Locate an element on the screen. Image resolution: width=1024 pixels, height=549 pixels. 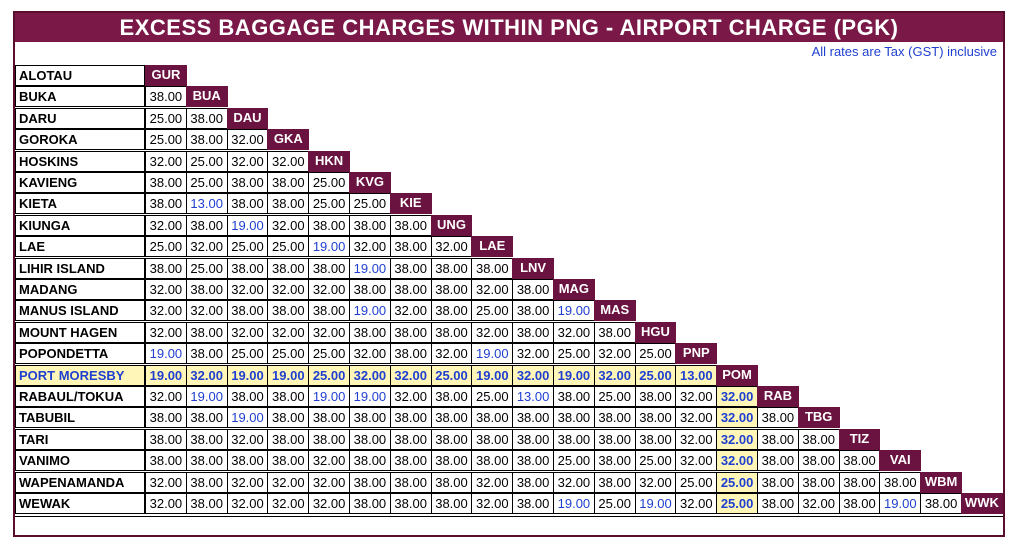
airport-code-header: KVG is located at coordinates (370, 182).